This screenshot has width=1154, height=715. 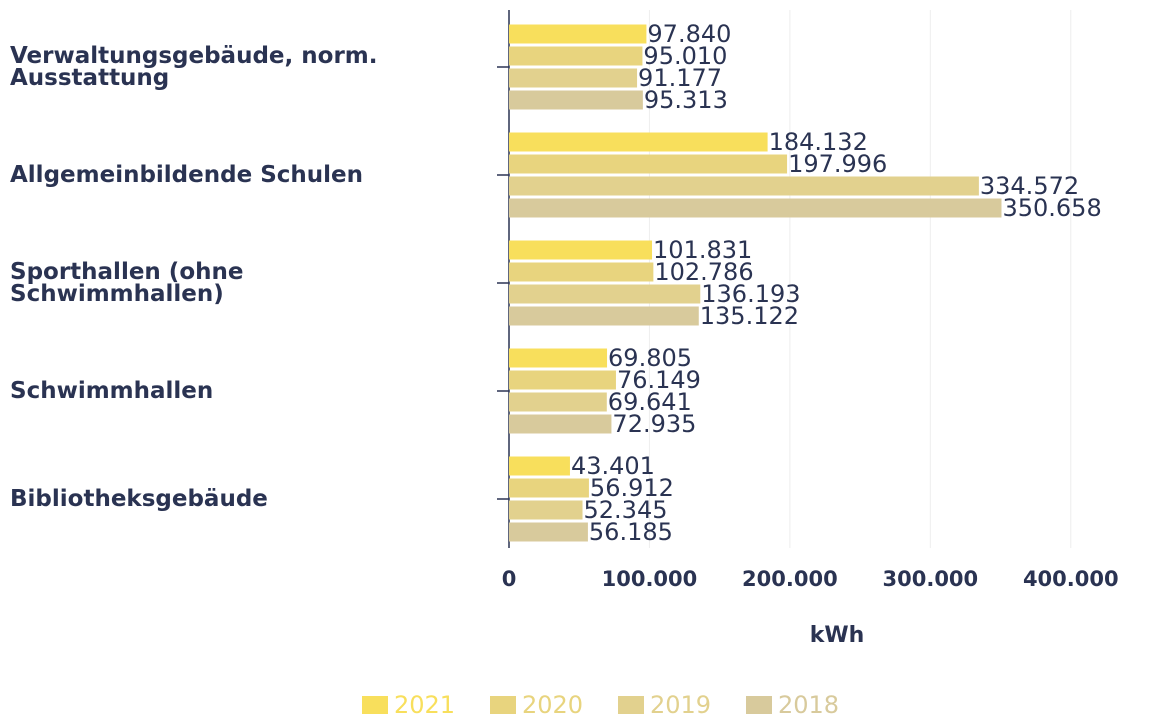 What do you see at coordinates (186, 175) in the screenshot?
I see `y-tick-label: Allgemeinbildende Schulen` at bounding box center [186, 175].